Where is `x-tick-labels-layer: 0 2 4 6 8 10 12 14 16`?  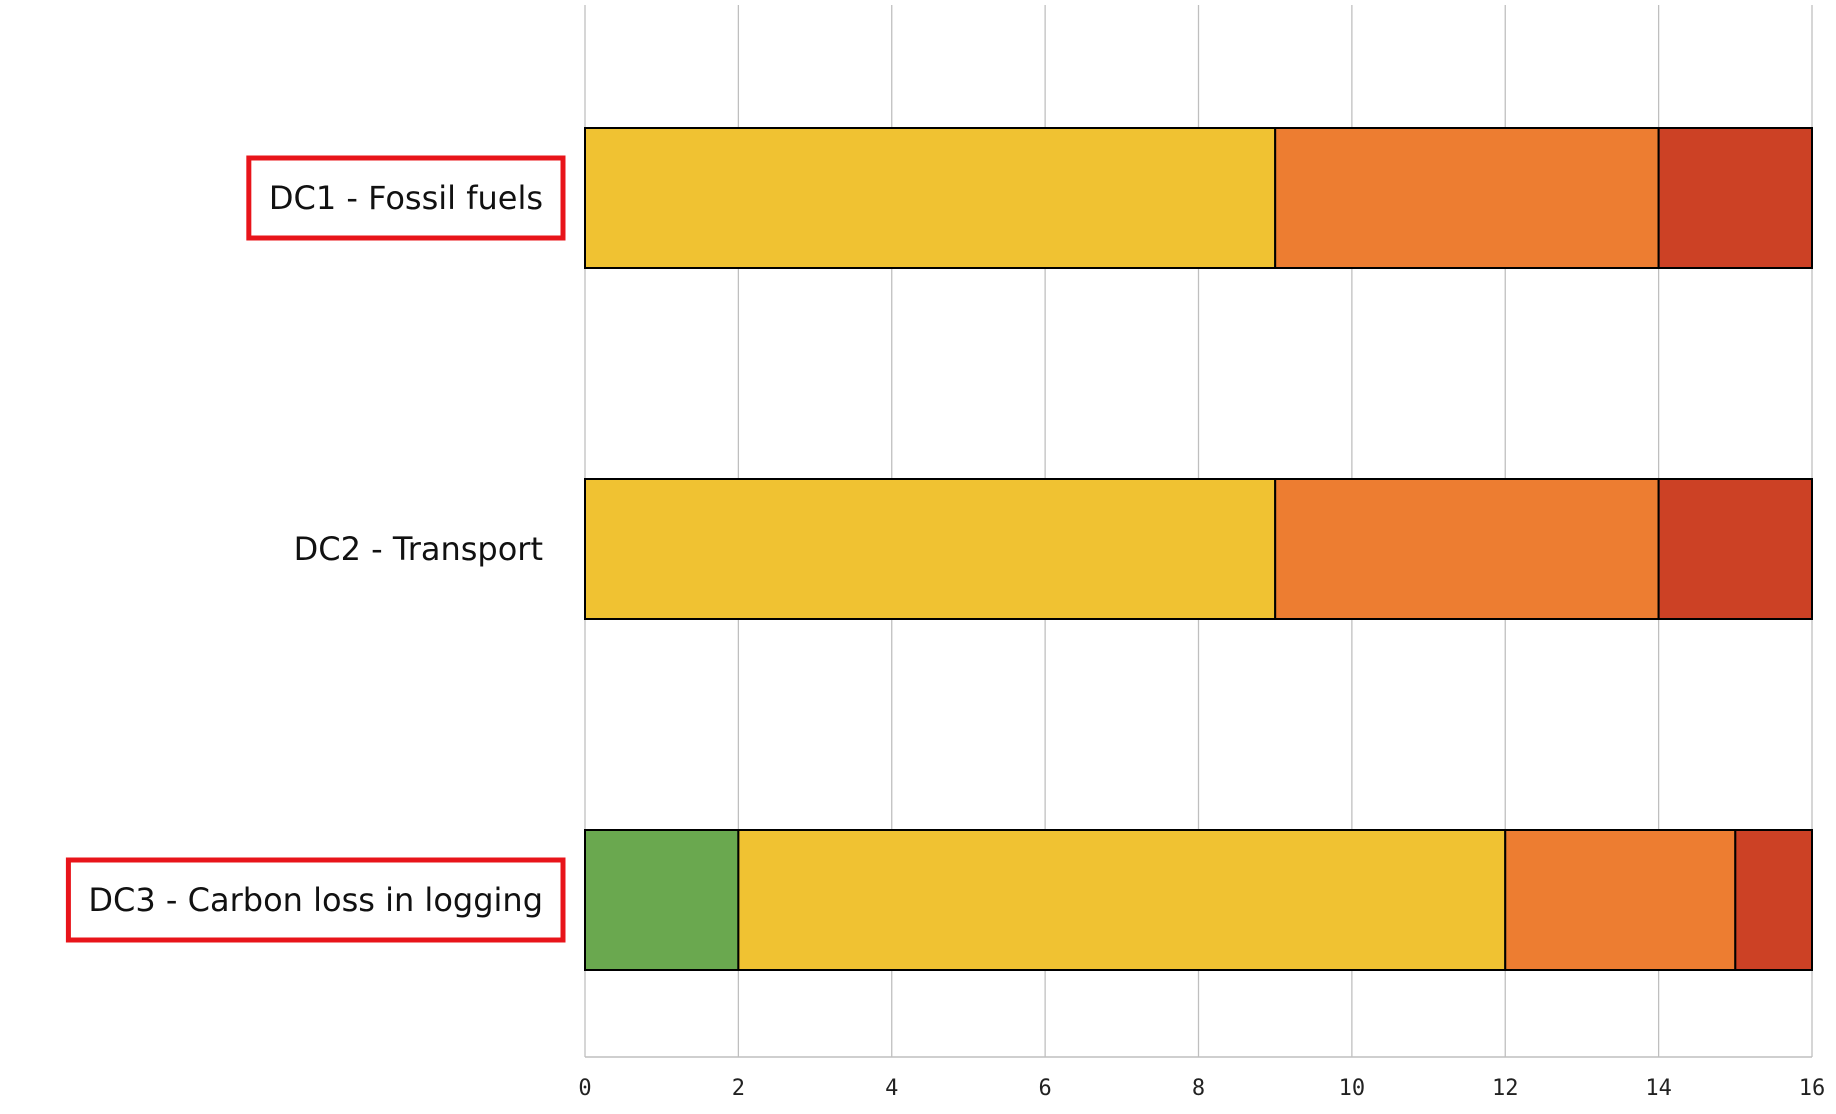
x-tick-labels-layer: 0 2 4 6 8 10 12 14 16 is located at coordinates (1201, 1088).